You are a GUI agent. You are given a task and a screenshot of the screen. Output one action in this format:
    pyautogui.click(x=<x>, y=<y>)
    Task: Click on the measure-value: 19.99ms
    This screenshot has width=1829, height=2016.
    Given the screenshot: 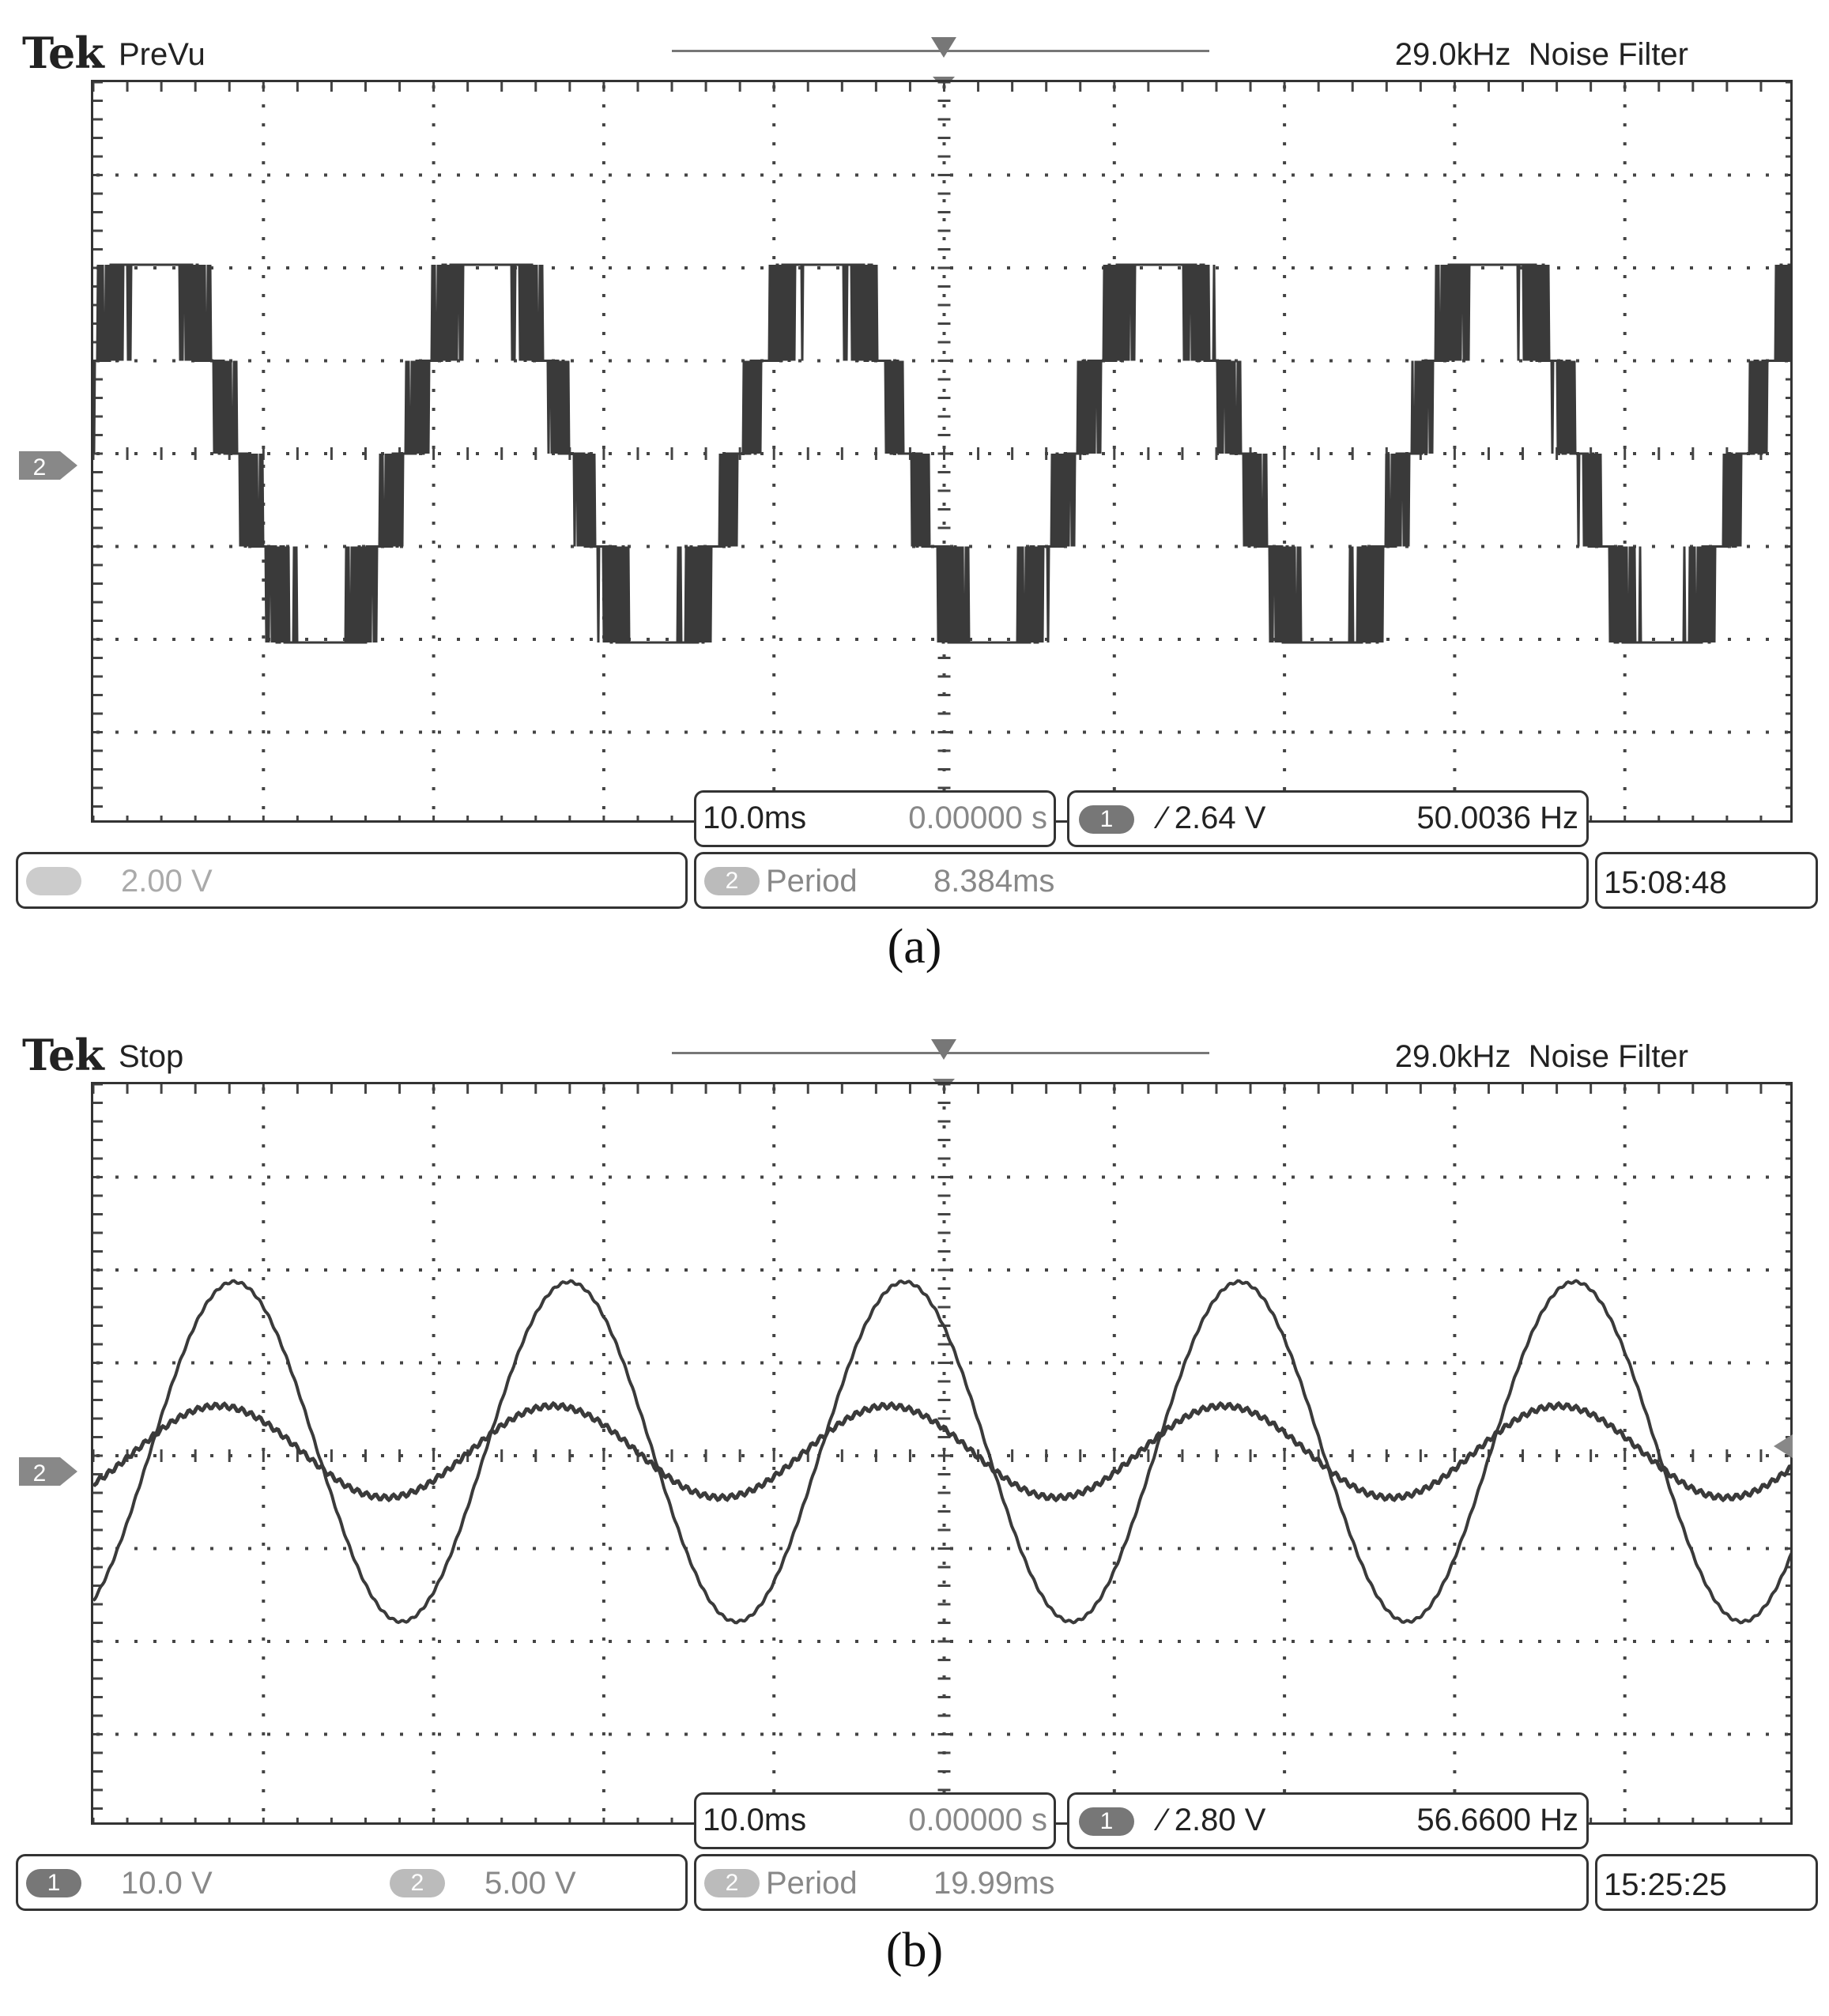 What is the action you would take?
    pyautogui.click(x=994, y=1884)
    